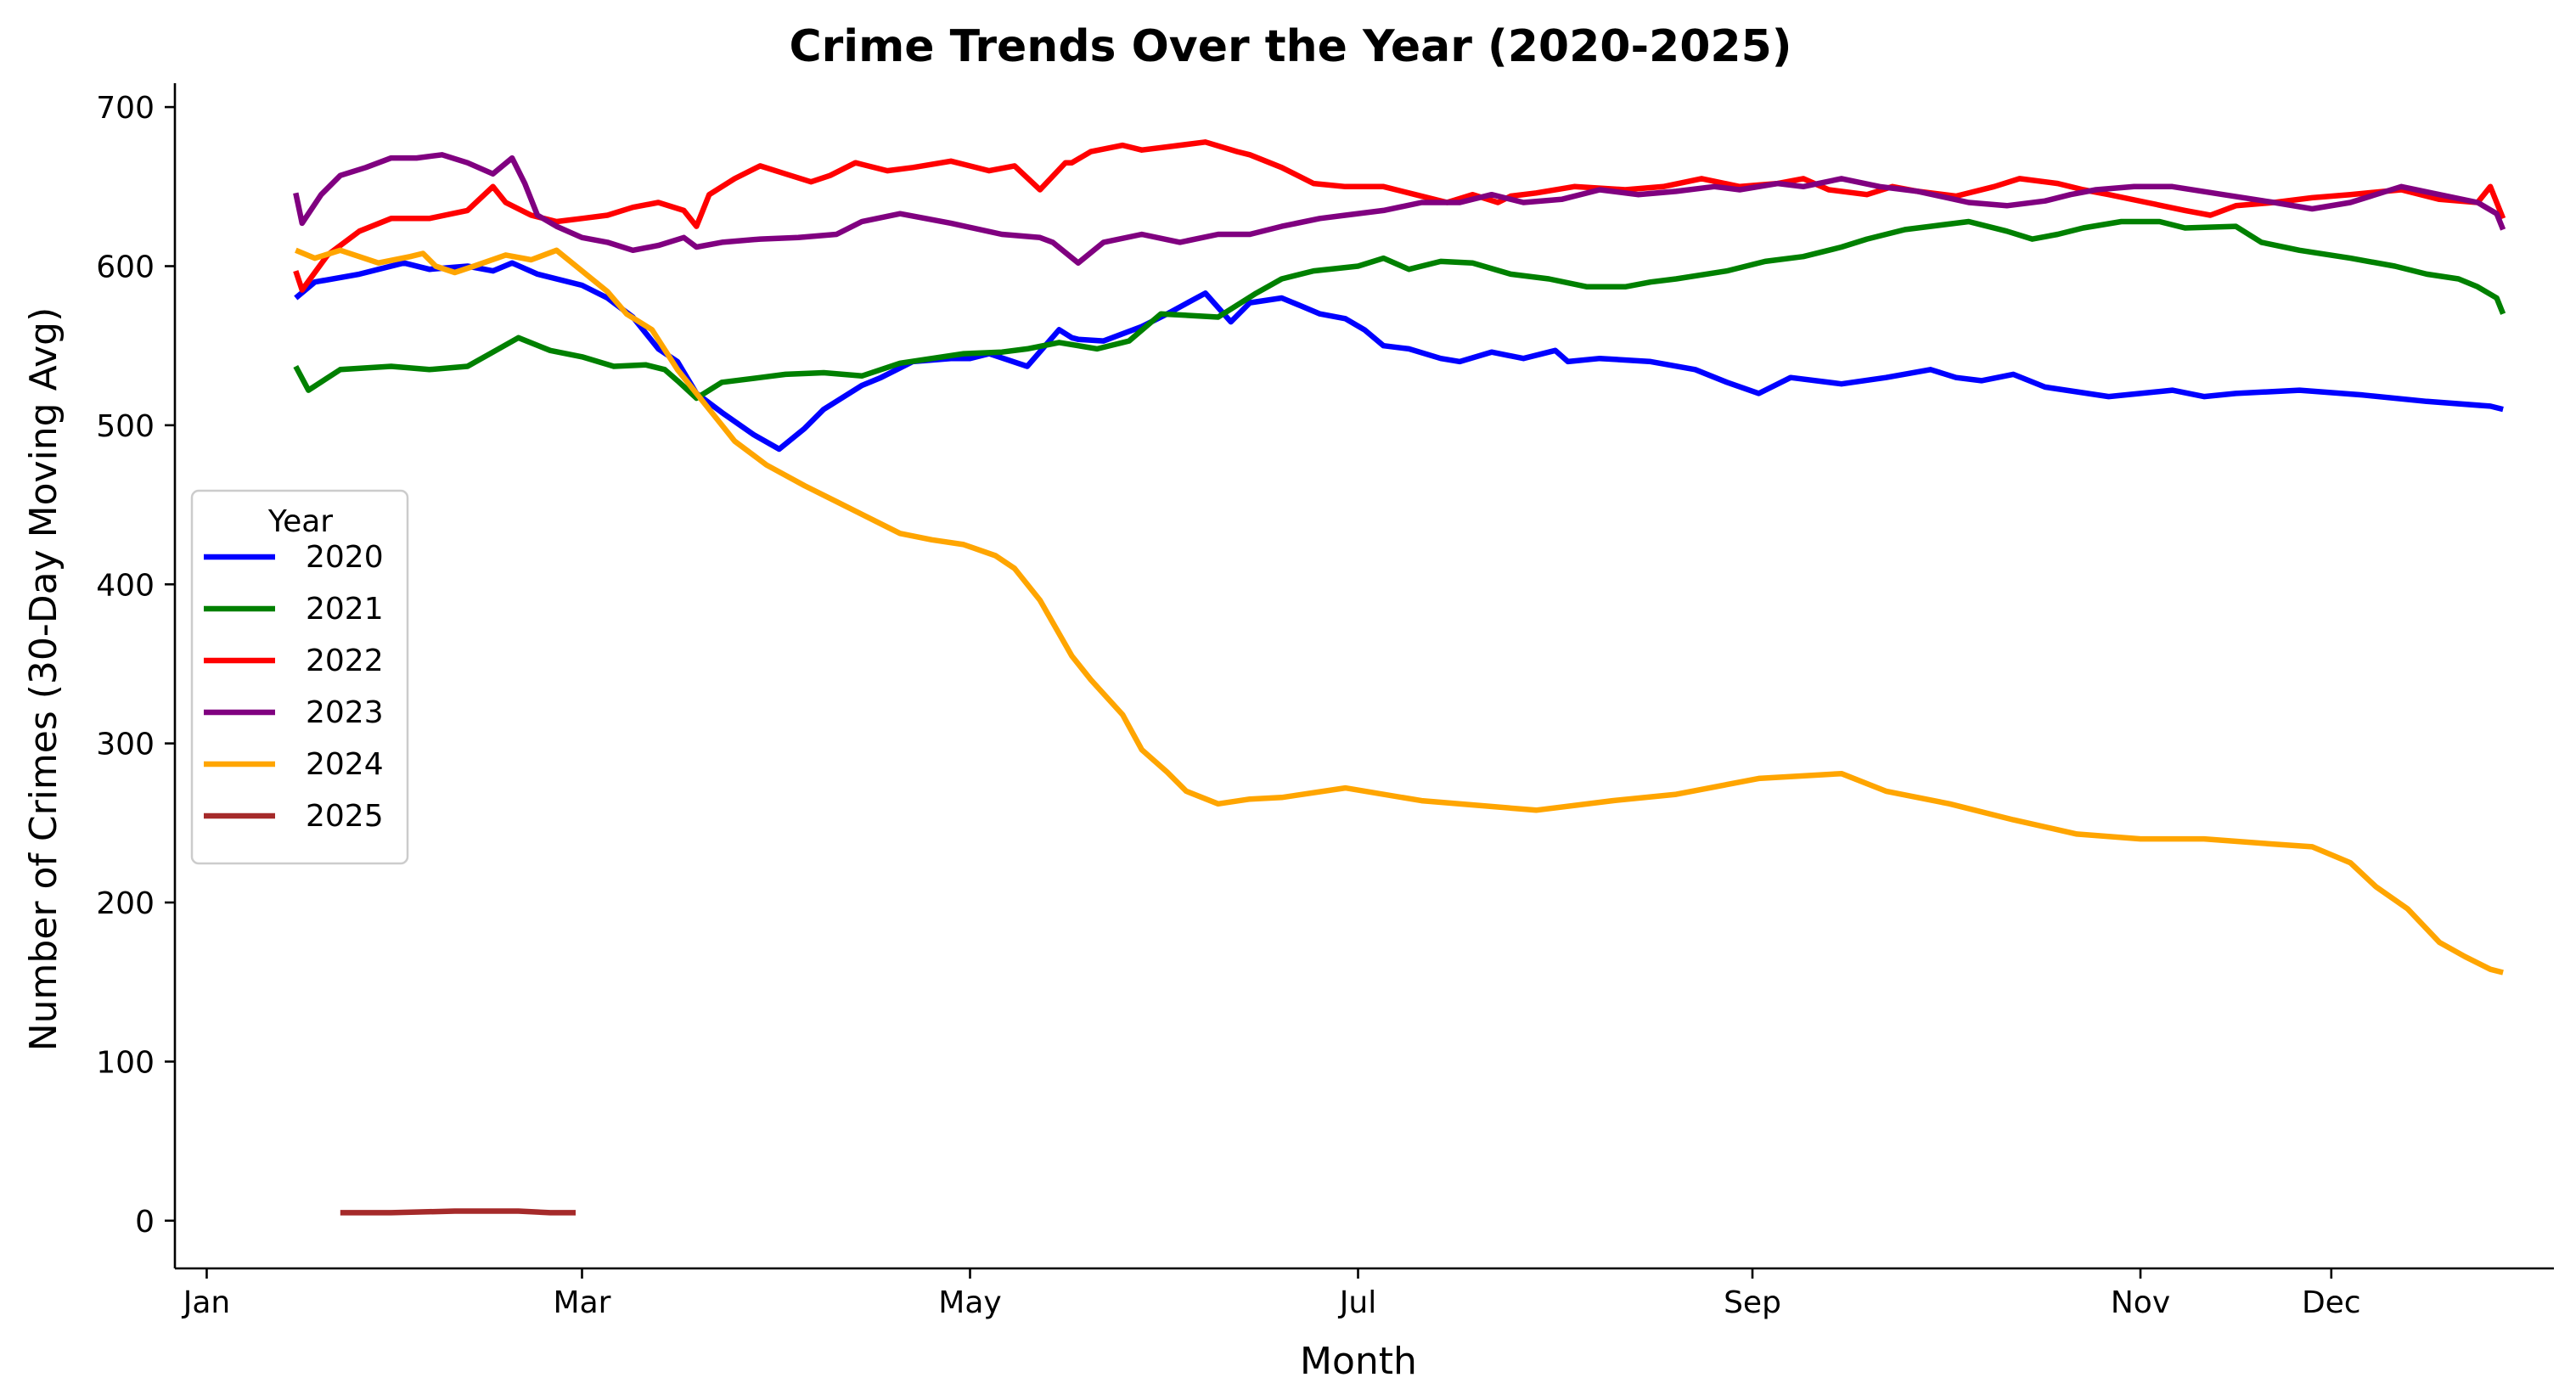 The width and height of the screenshot is (2576, 1400). Describe the element at coordinates (345, 609) in the screenshot. I see `legend-label-2021: 2021` at that location.